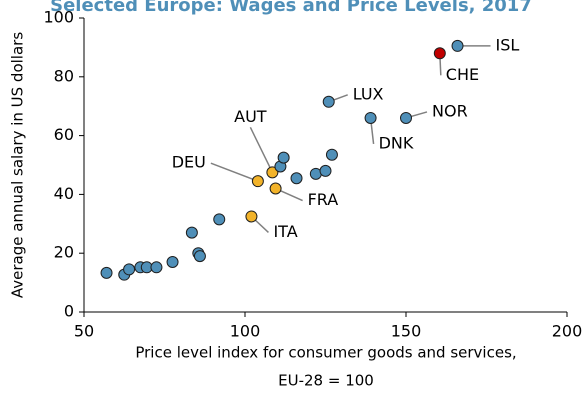  Describe the element at coordinates (450, 110) in the screenshot. I see `annotation: NOR` at that location.